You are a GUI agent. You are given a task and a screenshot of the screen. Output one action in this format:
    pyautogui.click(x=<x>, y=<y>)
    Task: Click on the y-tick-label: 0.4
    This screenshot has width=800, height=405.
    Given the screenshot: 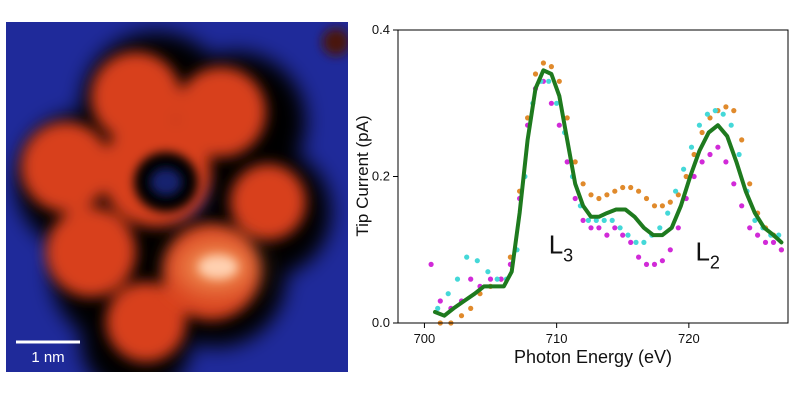 What is the action you would take?
    pyautogui.click(x=381, y=29)
    